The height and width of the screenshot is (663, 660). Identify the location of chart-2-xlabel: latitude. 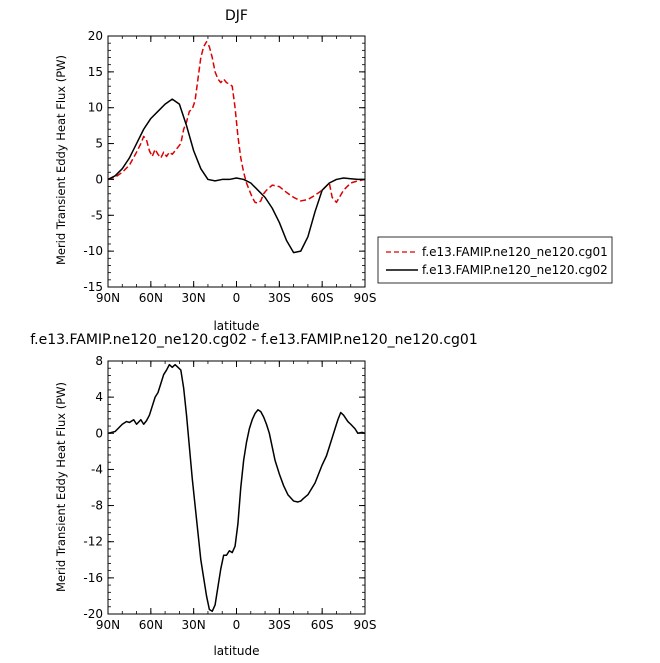
(236, 651).